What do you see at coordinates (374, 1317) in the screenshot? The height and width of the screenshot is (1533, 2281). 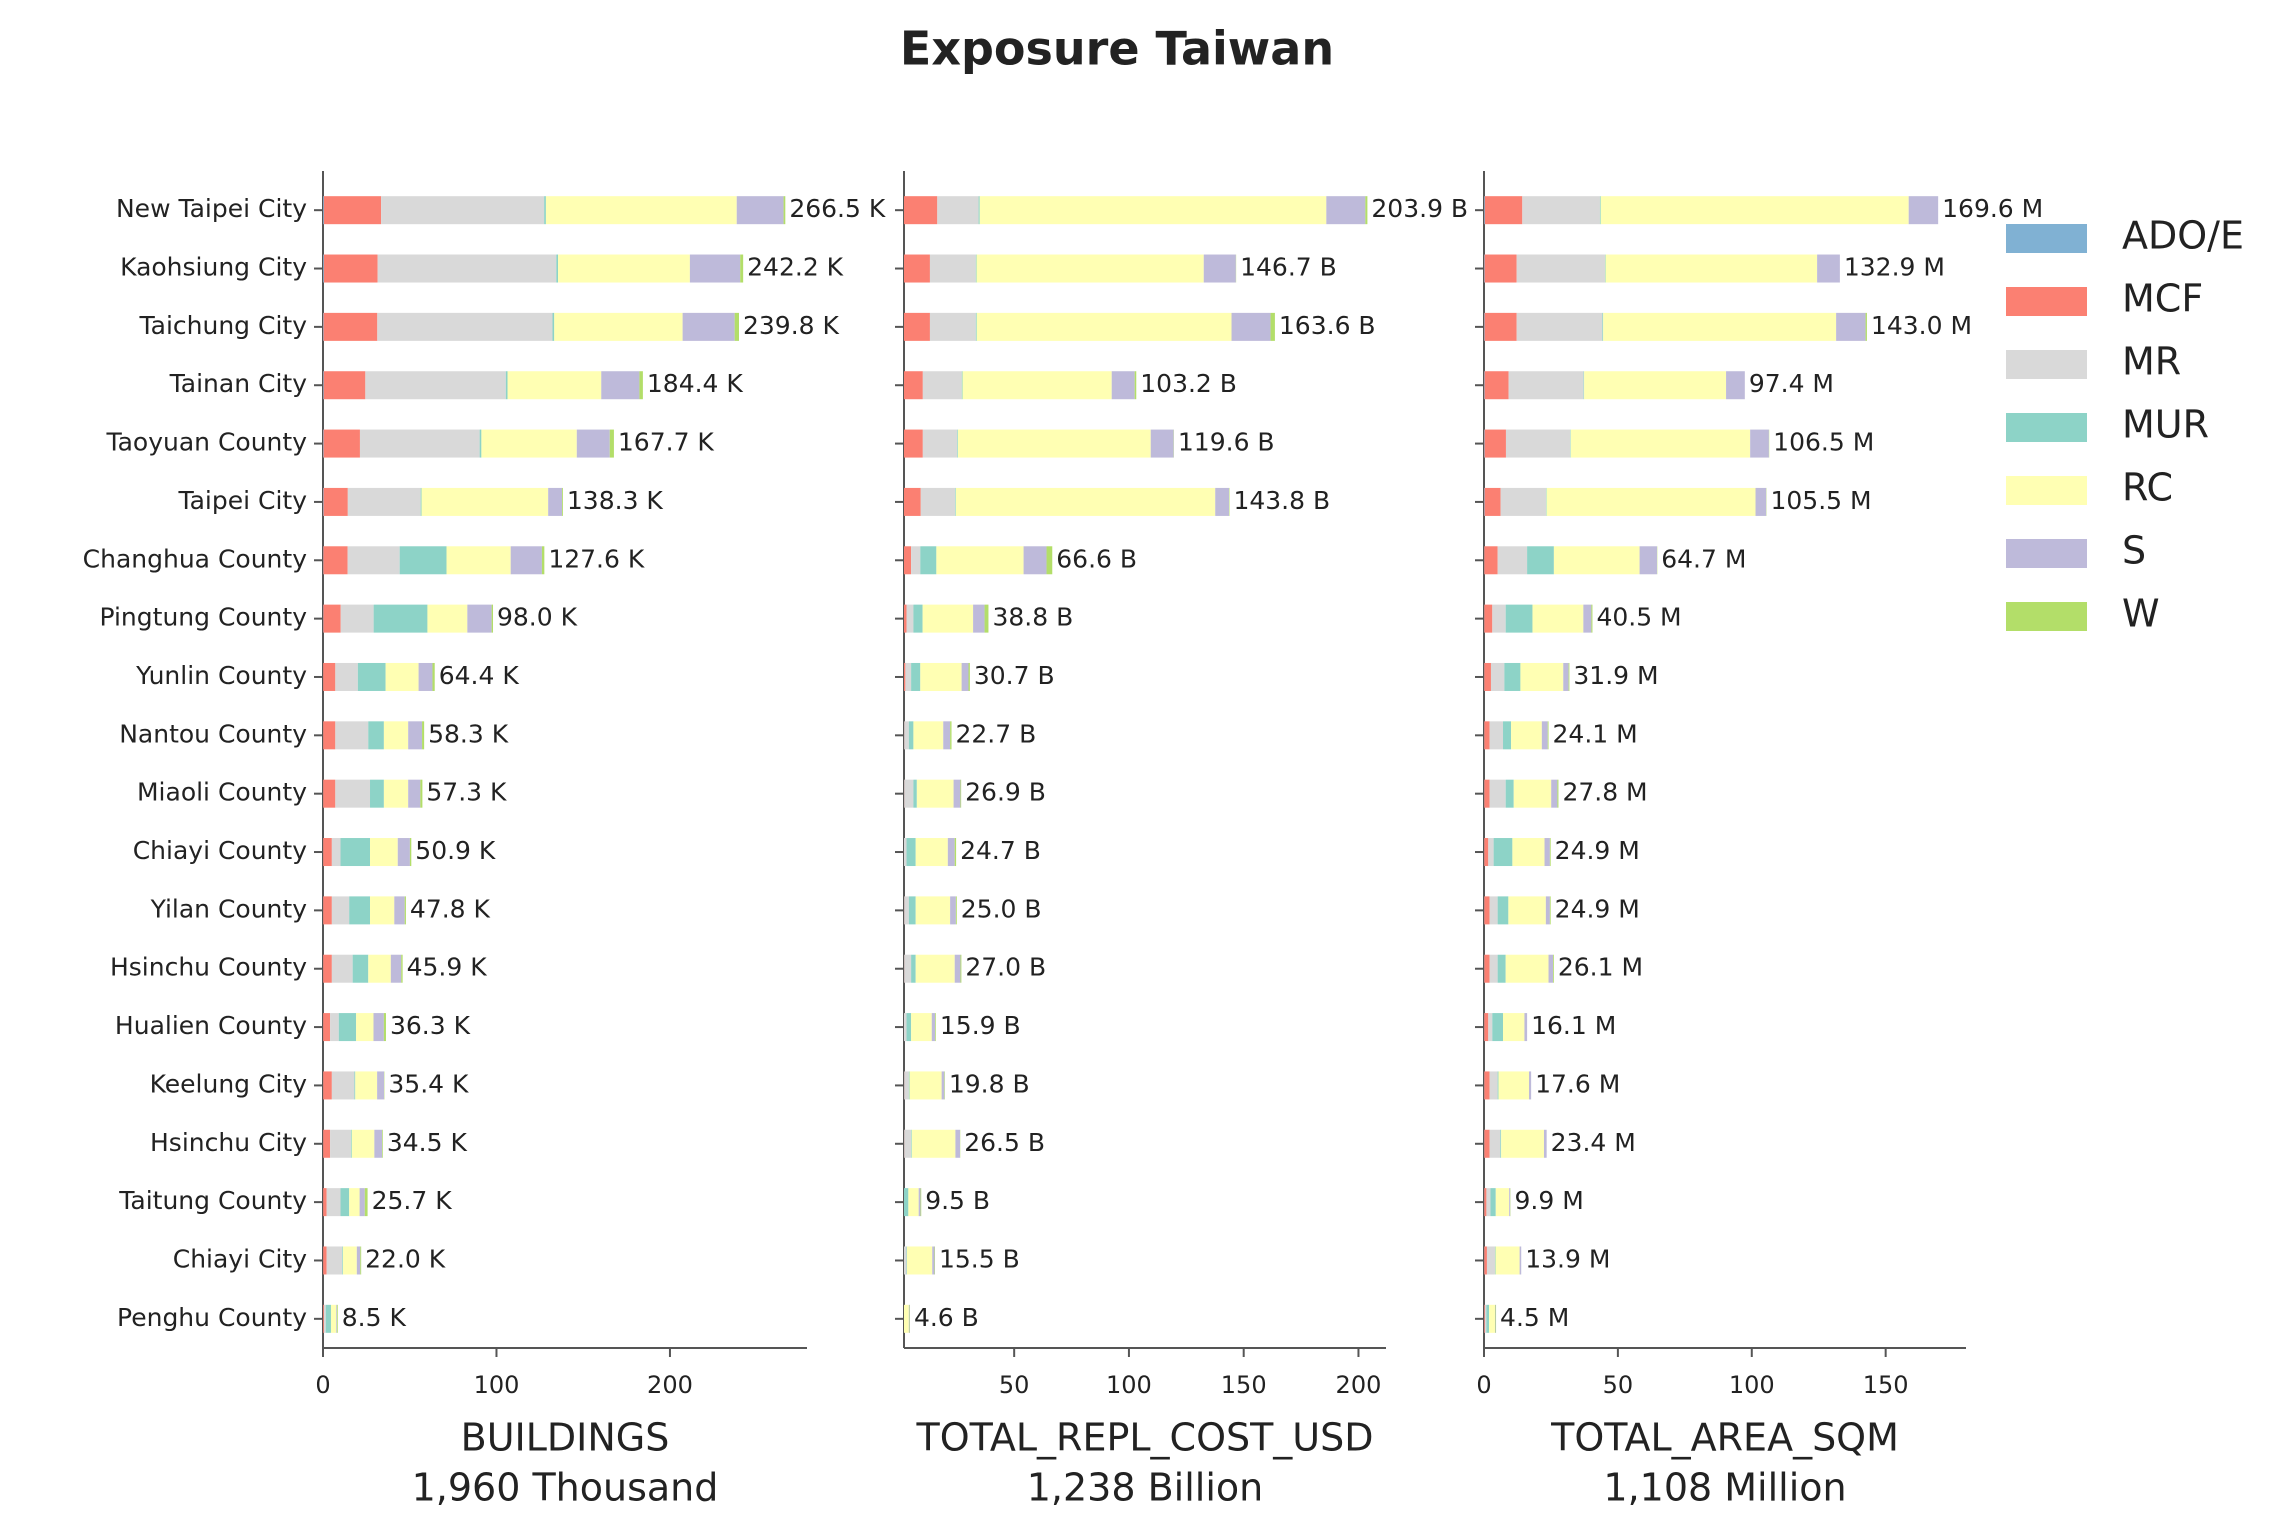 I see `total-label: 8.5 K` at bounding box center [374, 1317].